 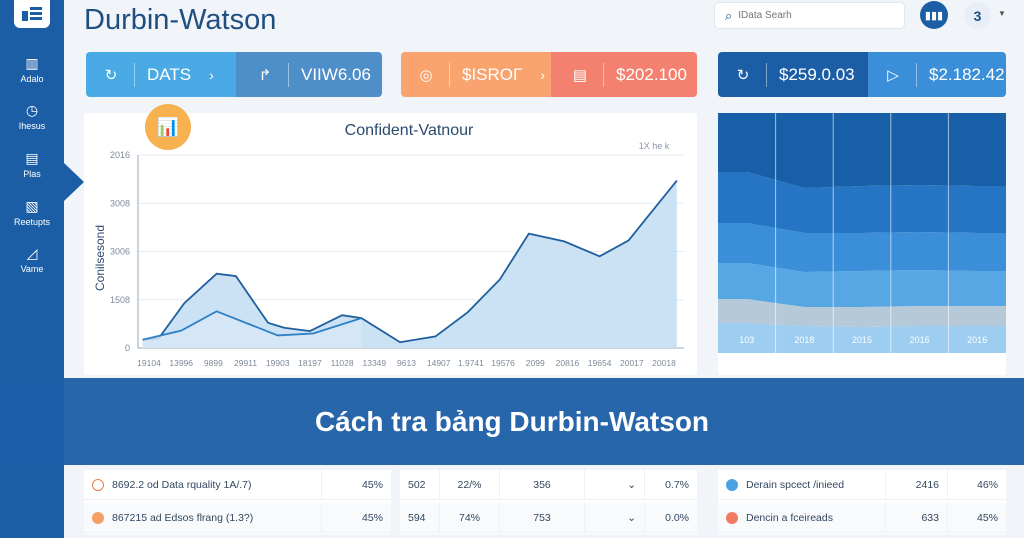 What do you see at coordinates (169, 74) in the screenshot?
I see `kpi-label: DATS` at bounding box center [169, 74].